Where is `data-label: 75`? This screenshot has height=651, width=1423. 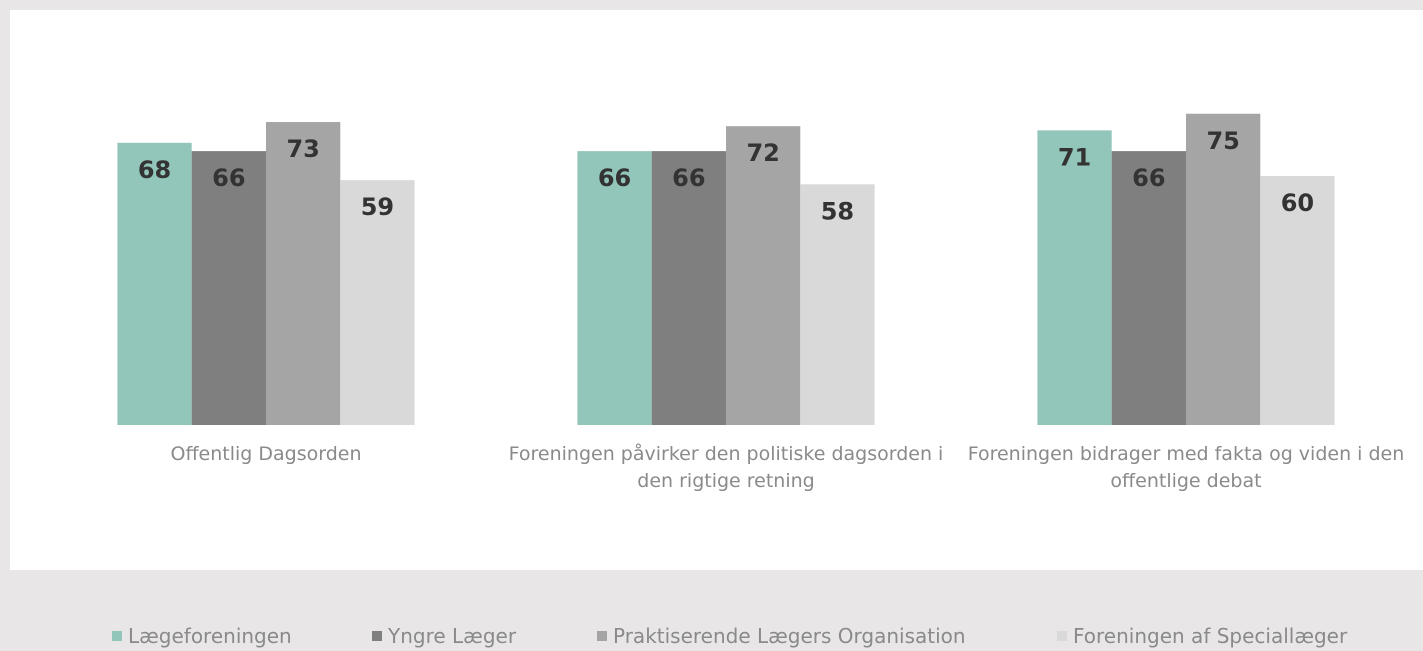 data-label: 75 is located at coordinates (1222, 141).